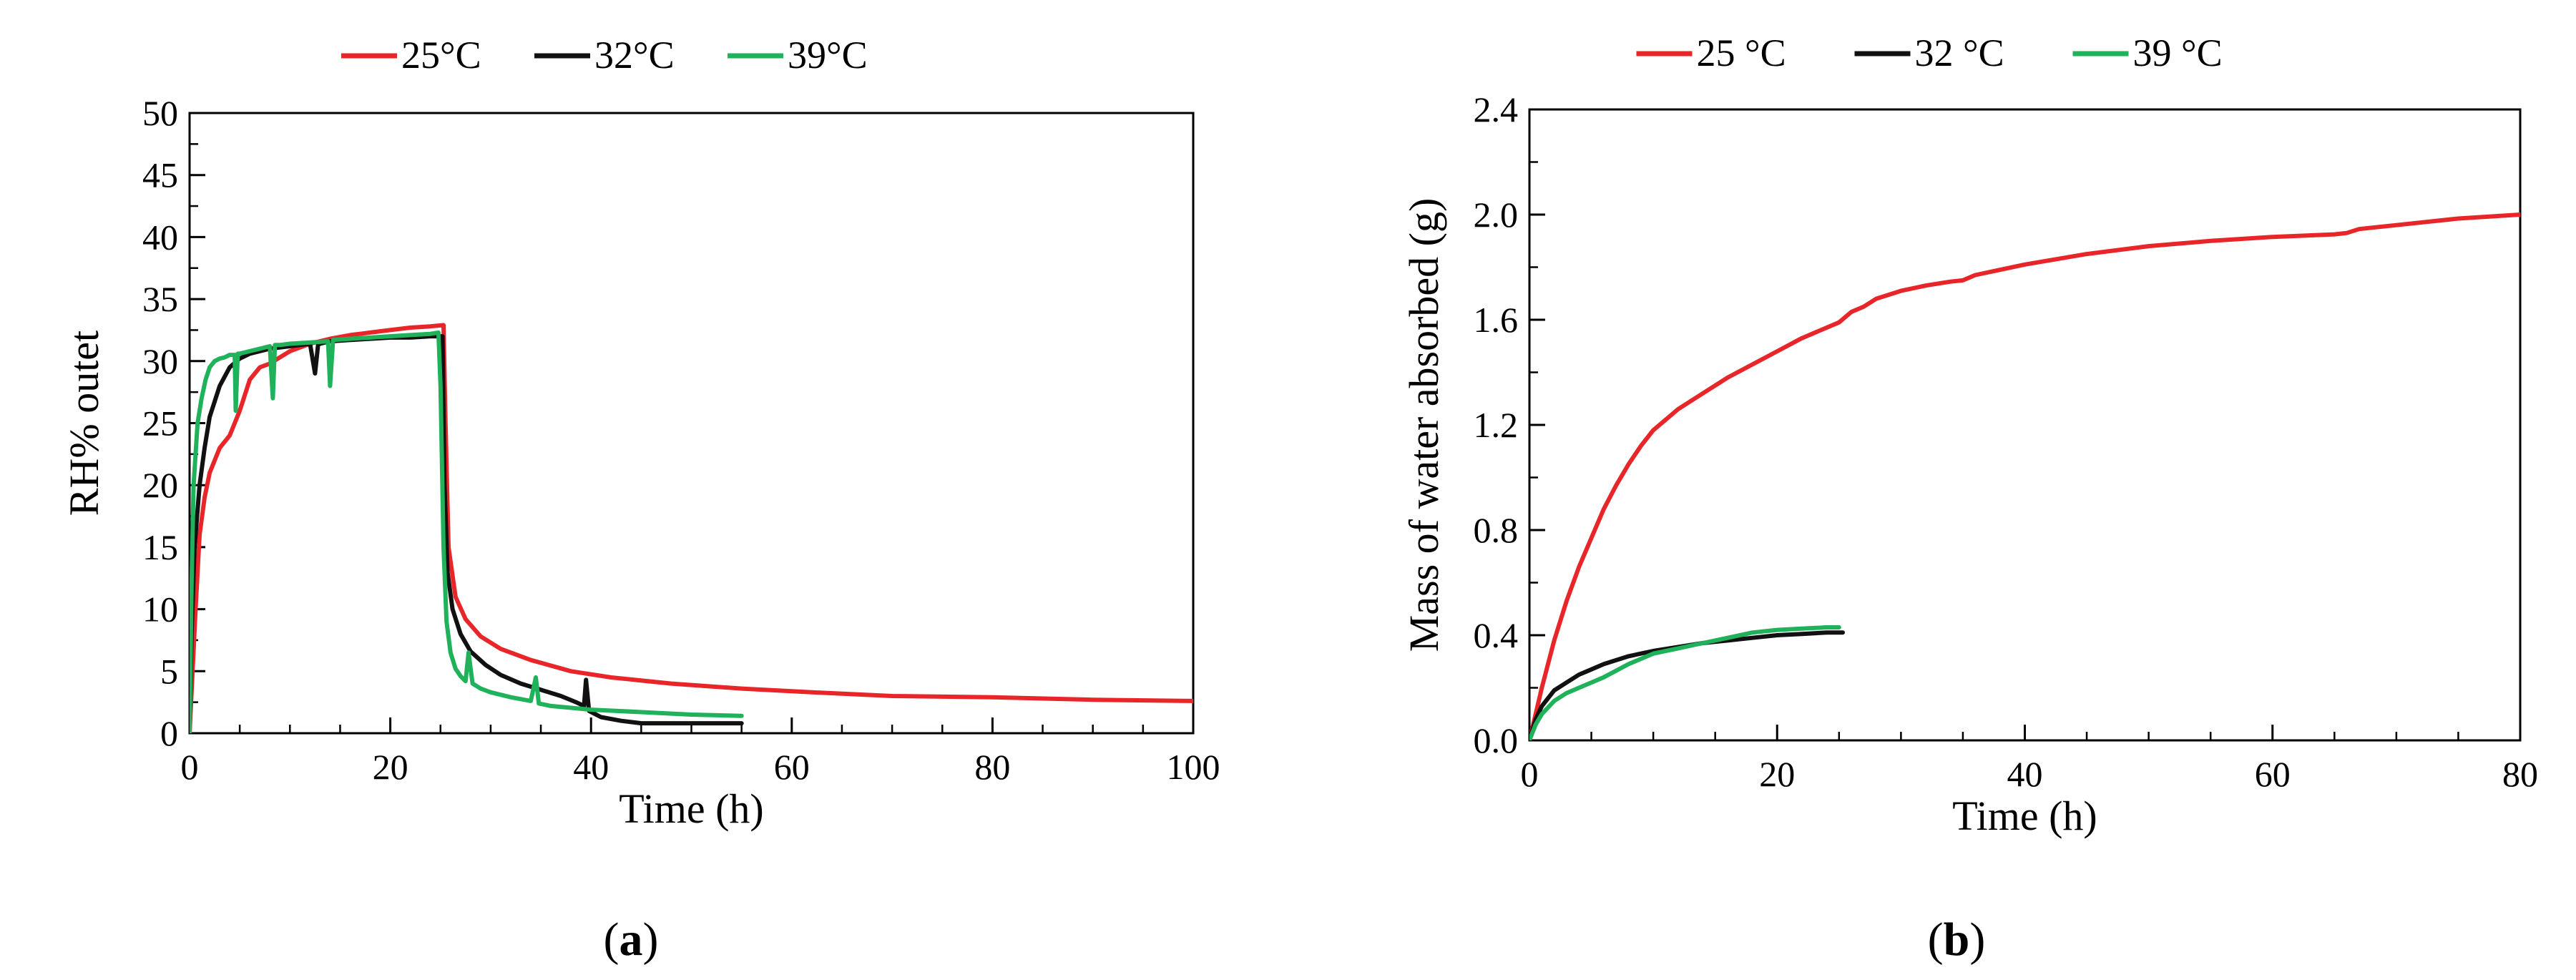  I want to click on legend-label: 25°C, so click(441, 56).